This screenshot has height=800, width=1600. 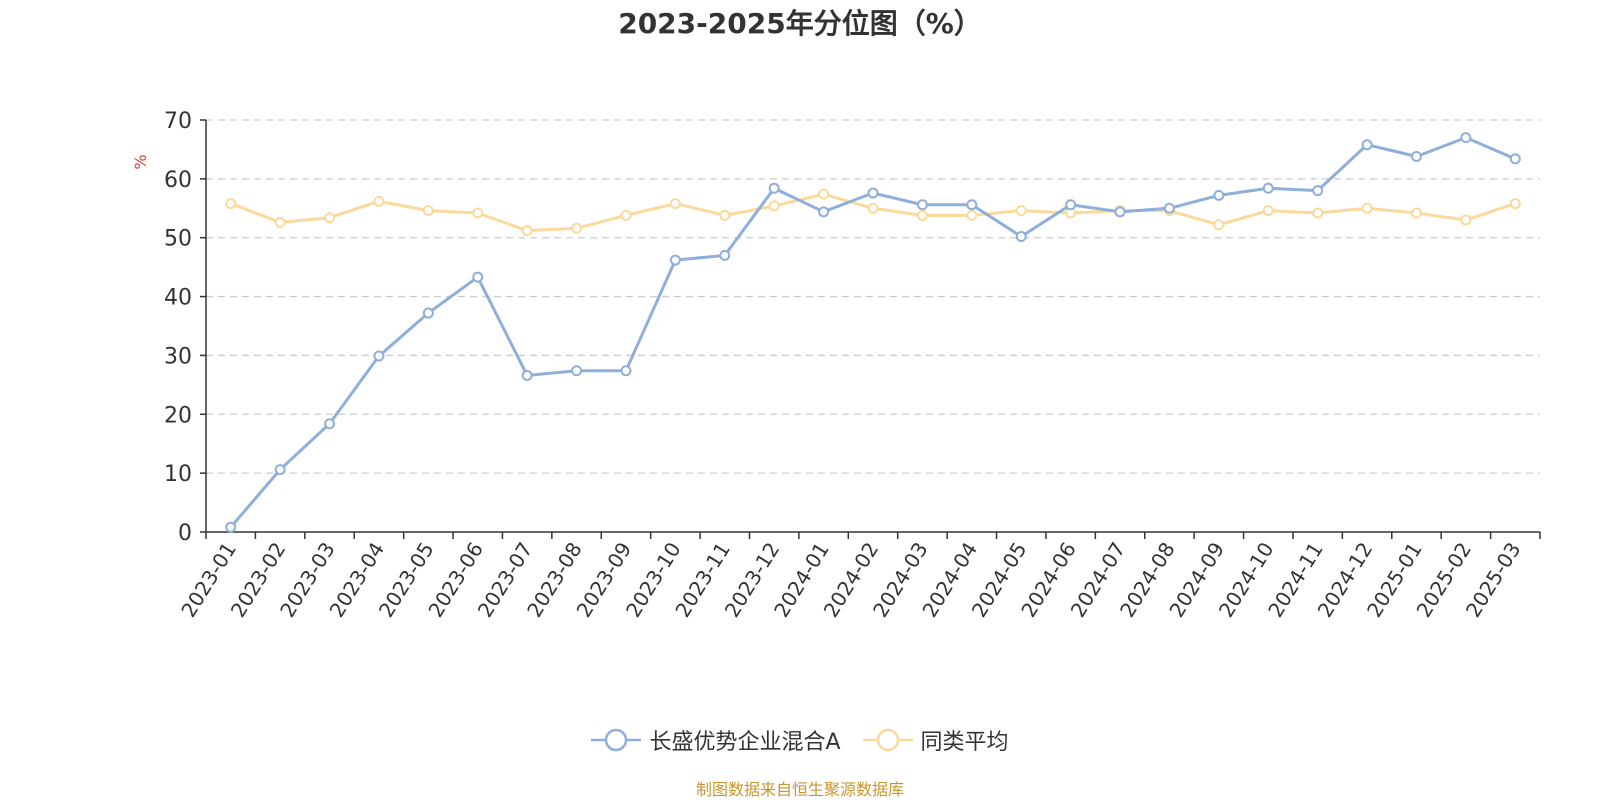 I want to click on chart-title: 2023-2025年分位图（%）, so click(x=800, y=23).